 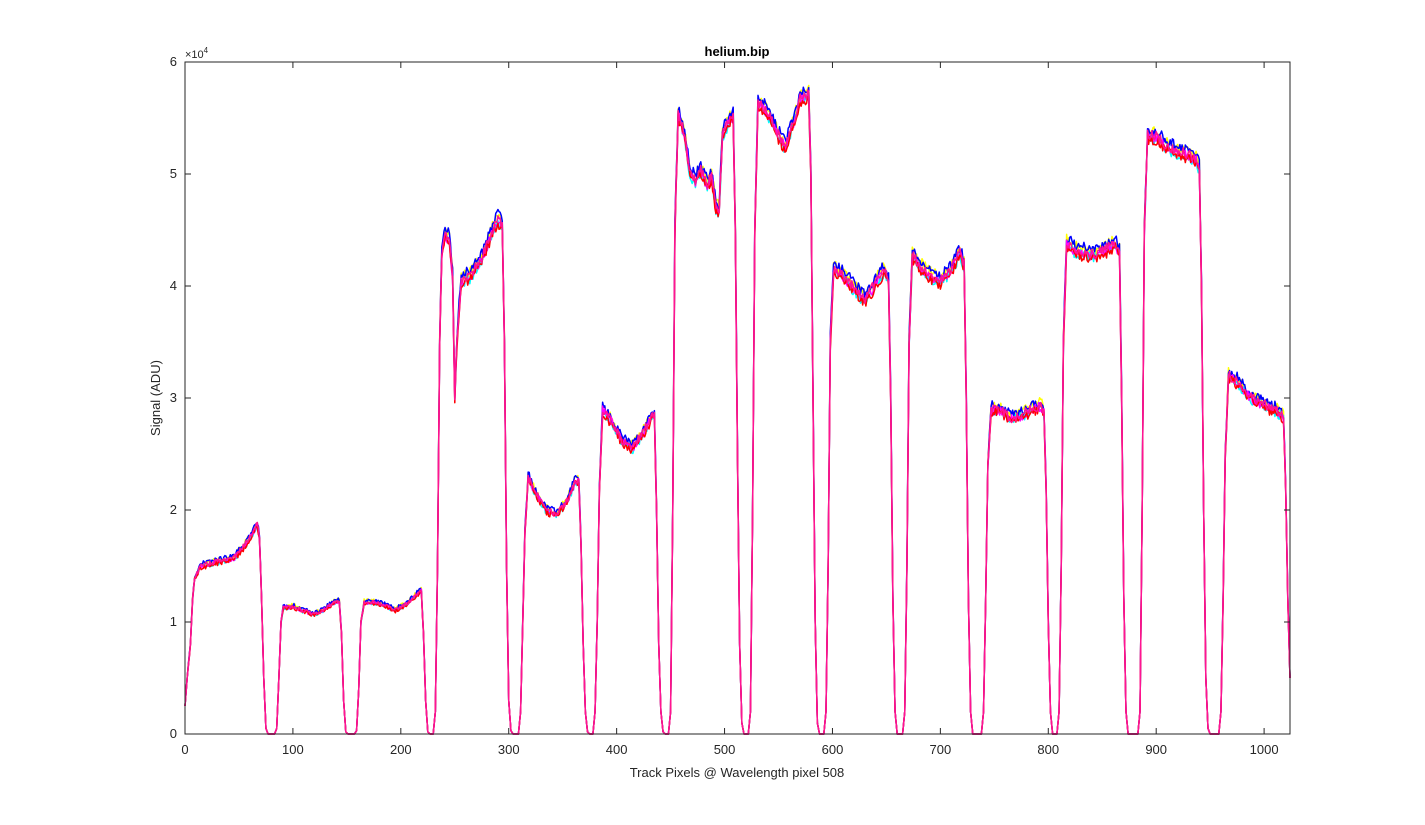 What do you see at coordinates (509, 749) in the screenshot?
I see `x-tick-label: 300` at bounding box center [509, 749].